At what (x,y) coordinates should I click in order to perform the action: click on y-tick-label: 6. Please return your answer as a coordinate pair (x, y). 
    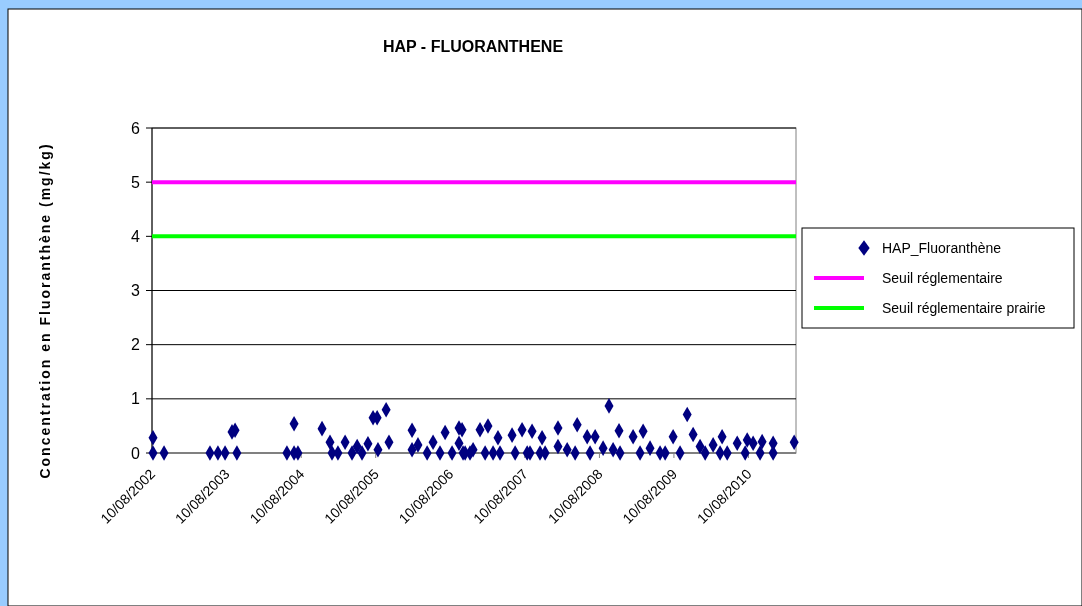
    Looking at the image, I should click on (136, 128).